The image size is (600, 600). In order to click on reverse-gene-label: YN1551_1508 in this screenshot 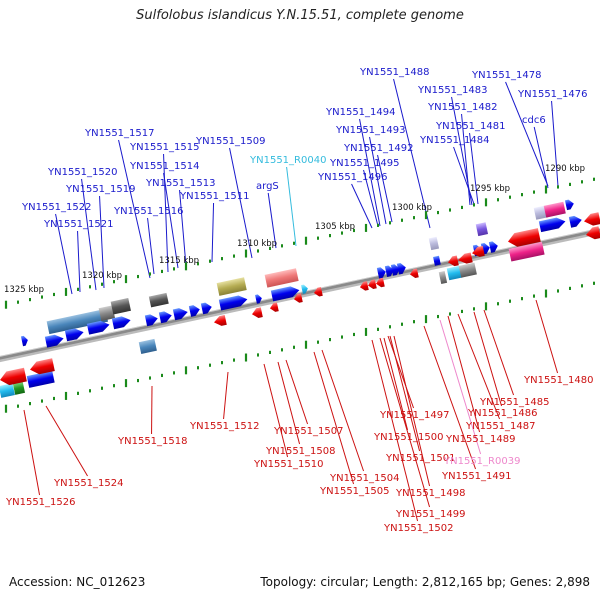, I will do `click(300, 451)`.